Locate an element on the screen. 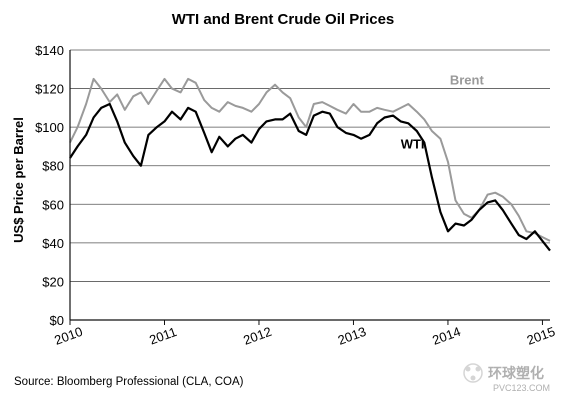 This screenshot has height=400, width=566. x-tick-label: 2012 is located at coordinates (257, 336).